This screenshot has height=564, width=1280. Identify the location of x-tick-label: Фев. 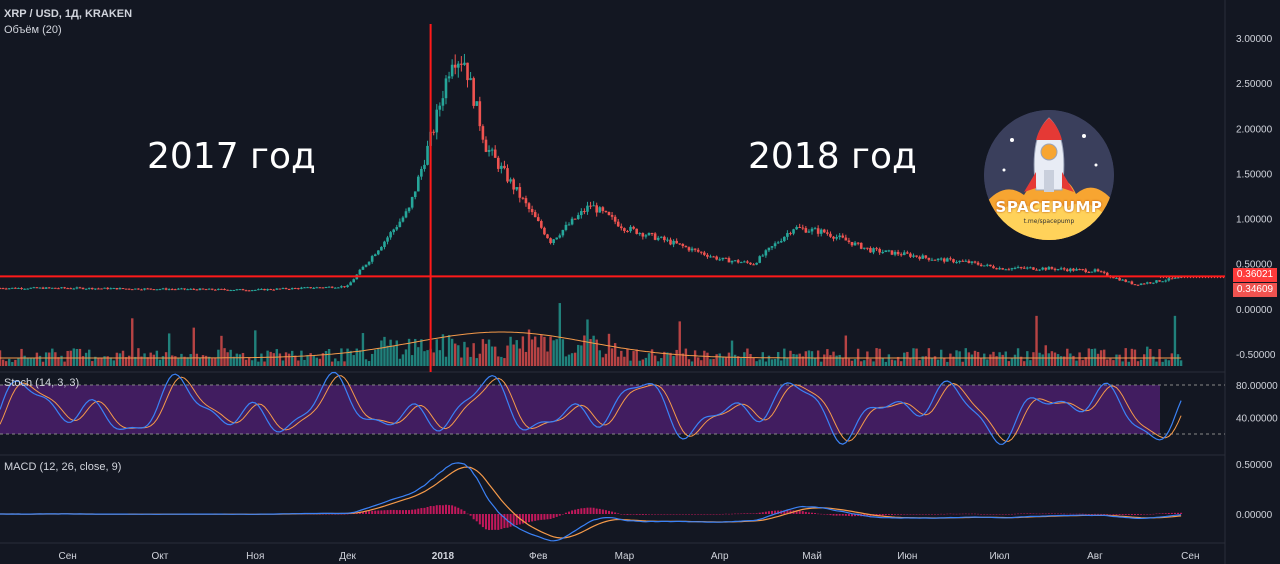
(538, 556).